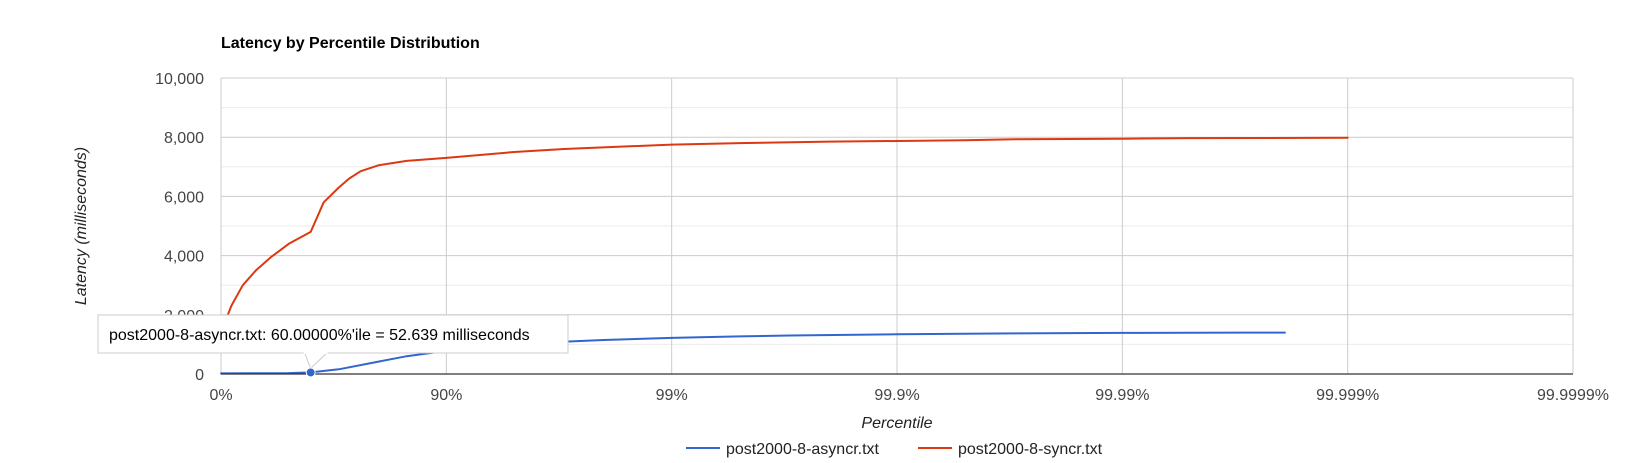  Describe the element at coordinates (446, 395) in the screenshot. I see `x-tick-label: 90%` at that location.